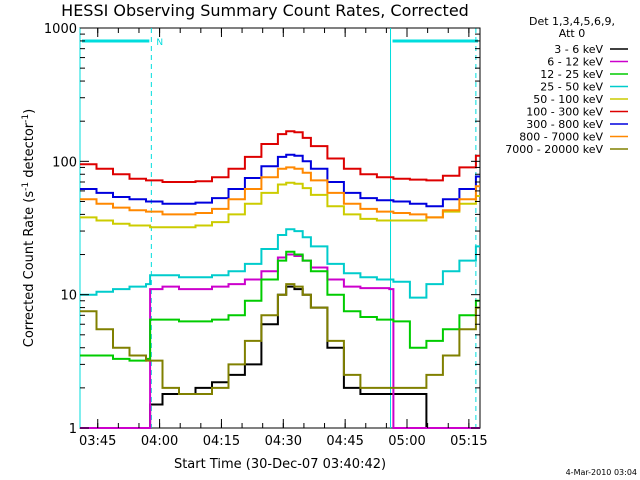 Image resolution: width=640 pixels, height=480 pixels. What do you see at coordinates (280, 464) in the screenshot?
I see `x-axis-label: Start Time (30-Dec-07 03:40:42)` at bounding box center [280, 464].